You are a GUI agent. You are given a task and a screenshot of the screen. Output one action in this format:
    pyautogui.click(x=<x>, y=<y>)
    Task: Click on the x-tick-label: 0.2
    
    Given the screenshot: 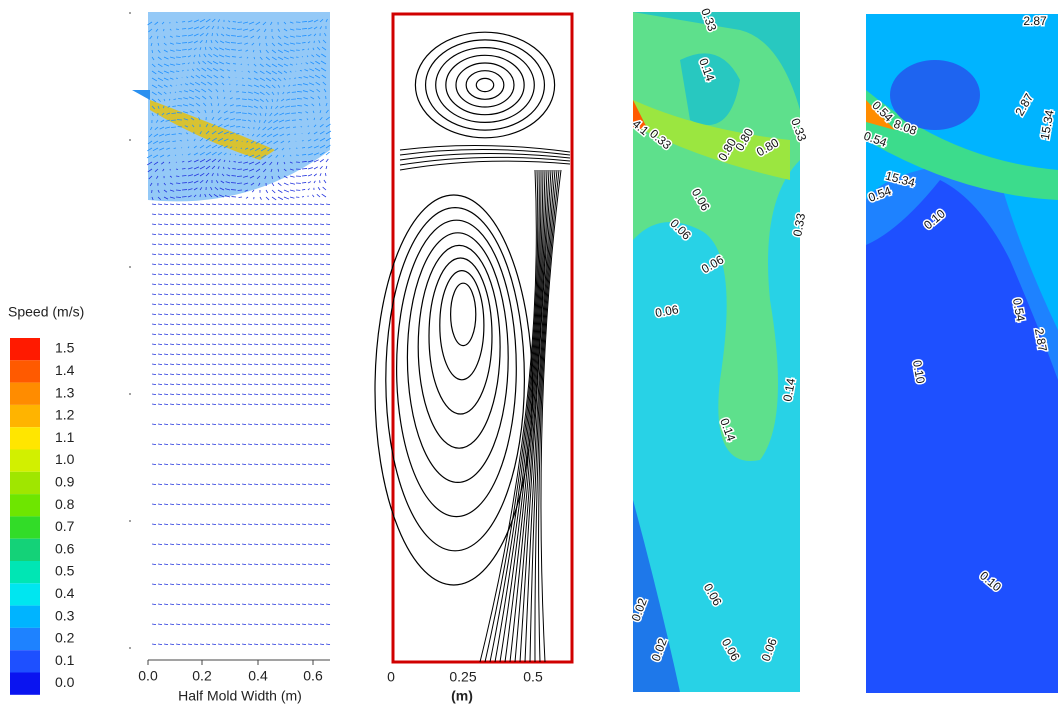 What is the action you would take?
    pyautogui.click(x=202, y=676)
    